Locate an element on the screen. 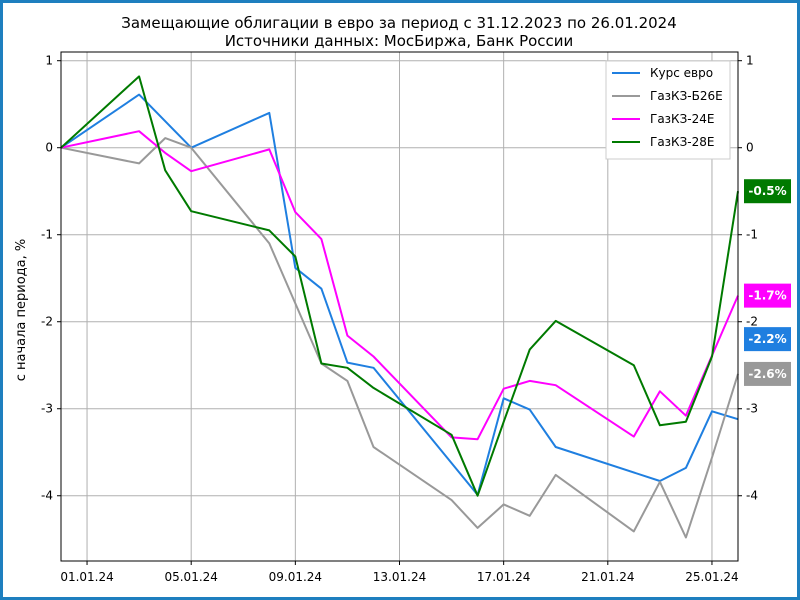 The width and height of the screenshot is (800, 600). end-value-label: -2.2% is located at coordinates (767, 339).